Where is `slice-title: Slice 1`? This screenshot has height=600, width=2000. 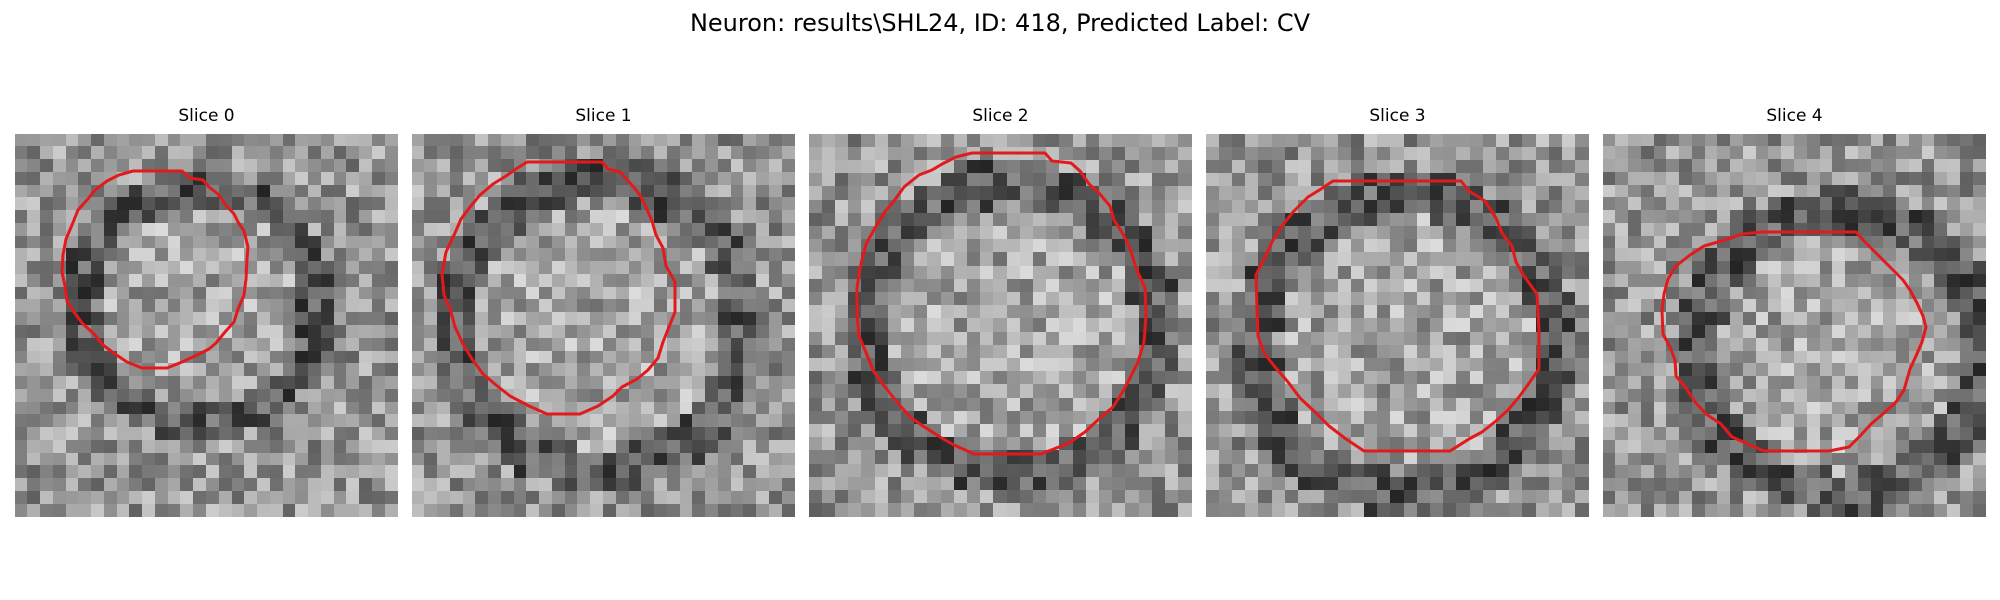 slice-title: Slice 1 is located at coordinates (603, 116).